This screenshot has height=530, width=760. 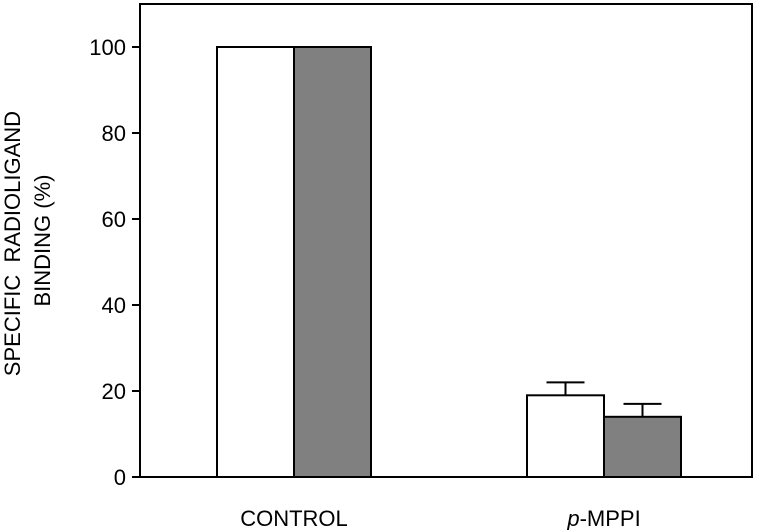 I want to click on y-tick-label: 100, so click(x=107, y=47).